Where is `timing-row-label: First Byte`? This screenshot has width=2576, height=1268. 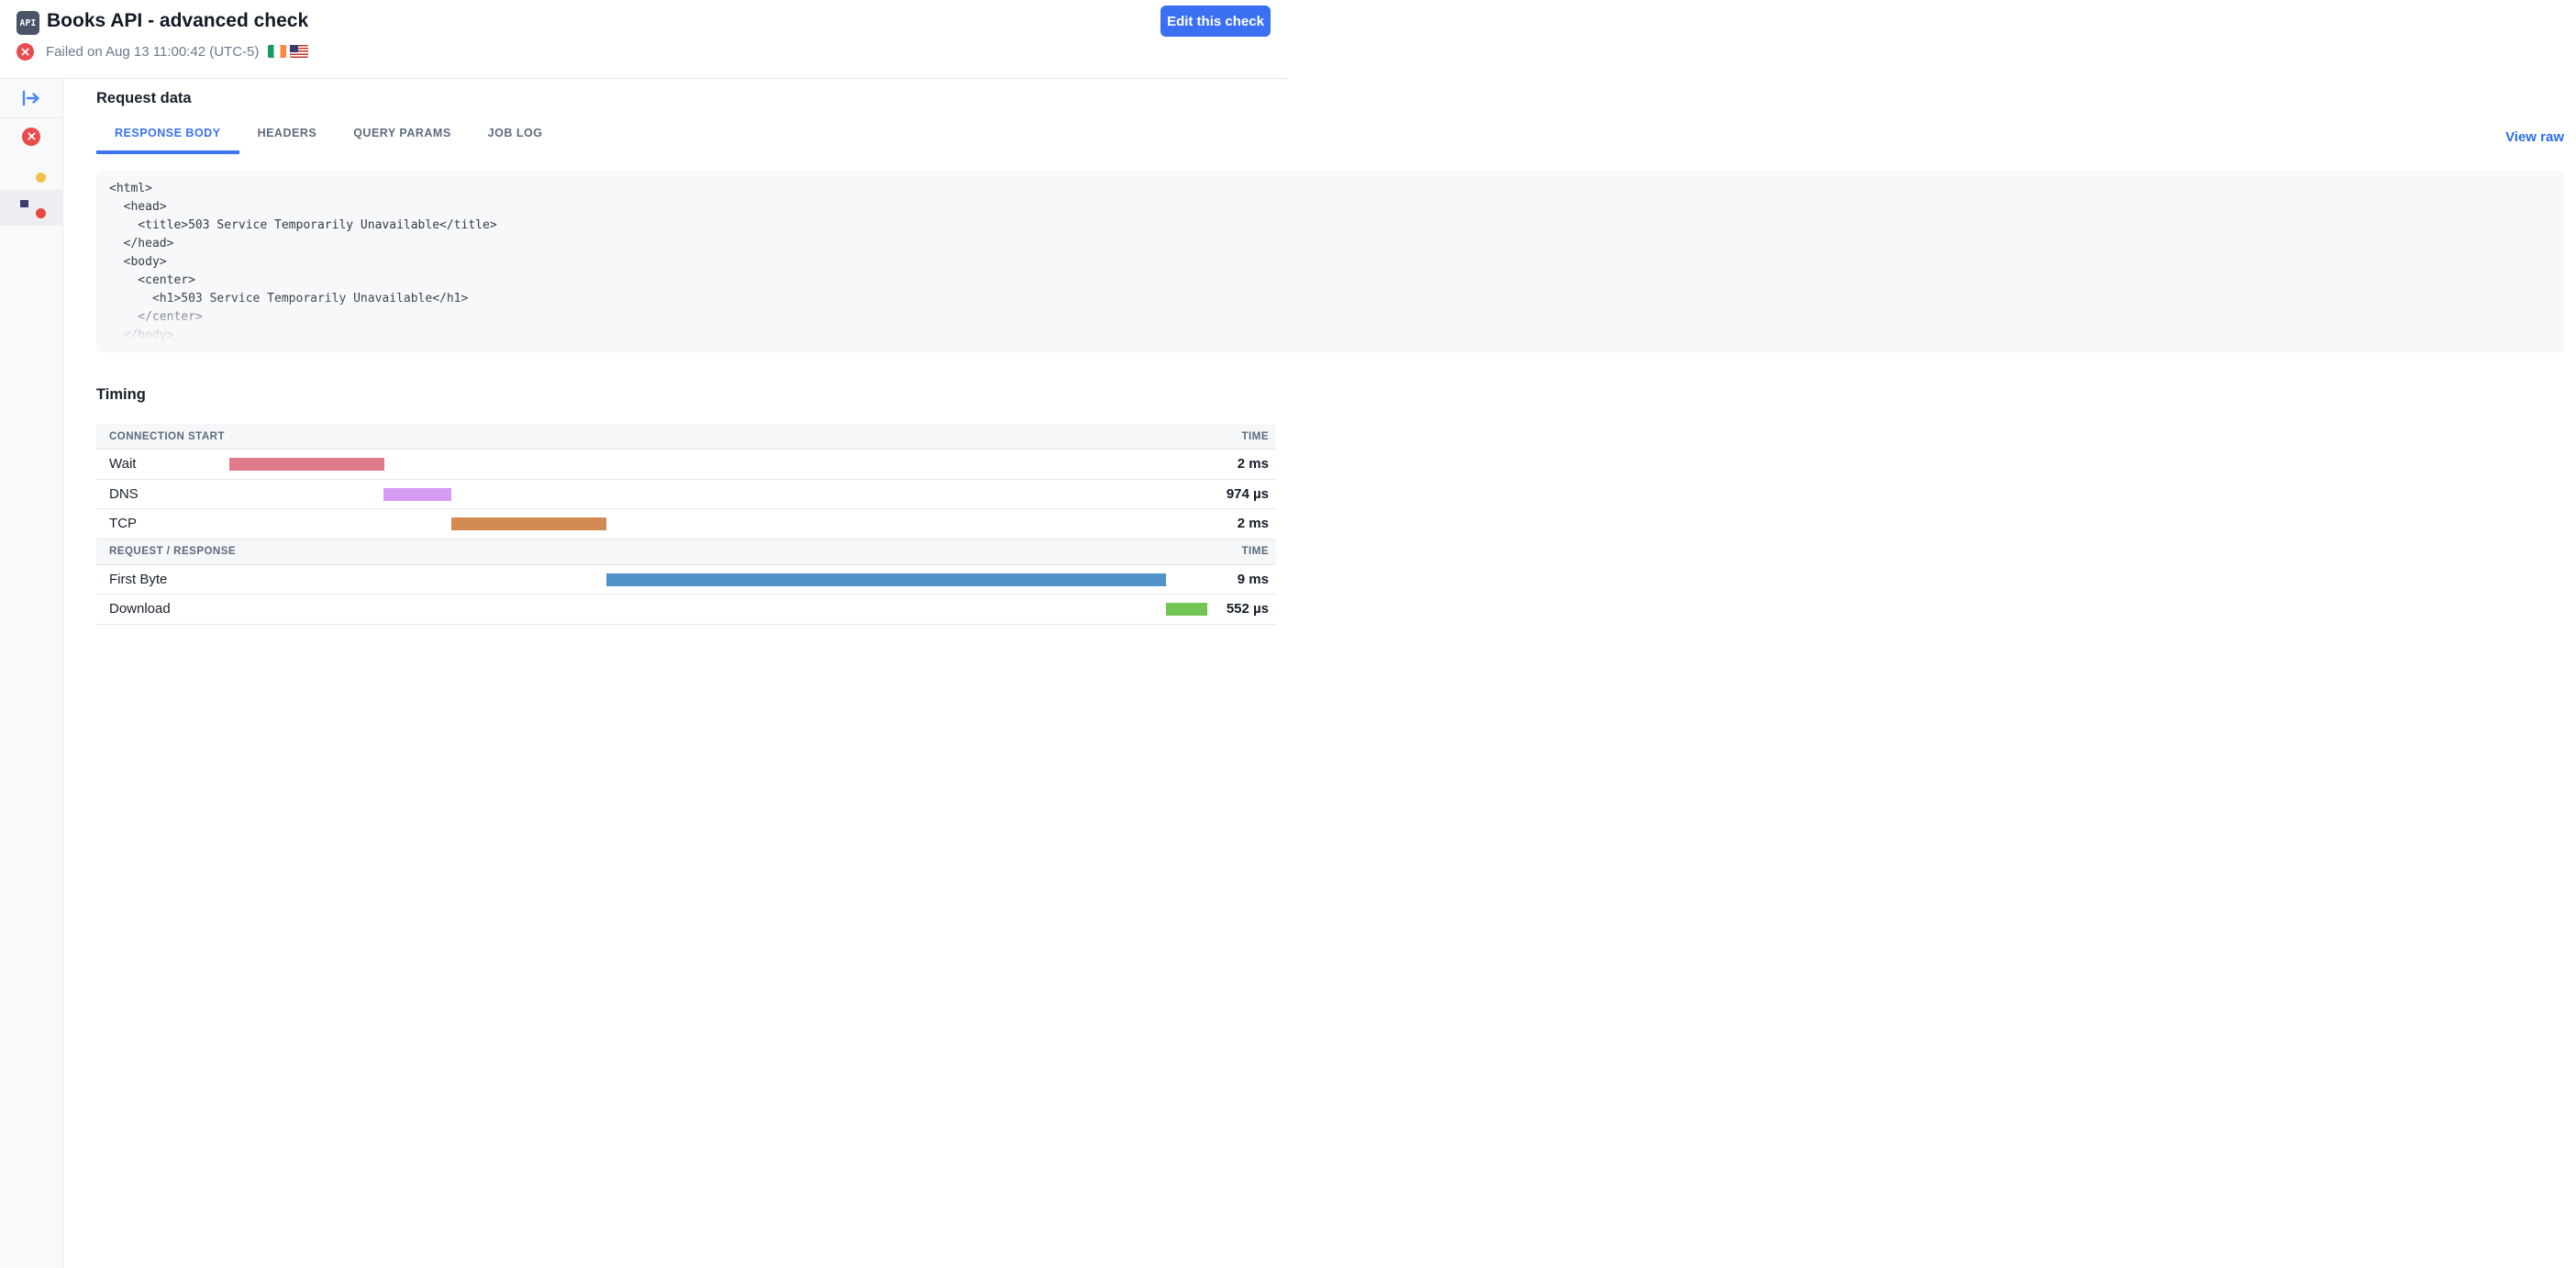 timing-row-label: First Byte is located at coordinates (138, 579).